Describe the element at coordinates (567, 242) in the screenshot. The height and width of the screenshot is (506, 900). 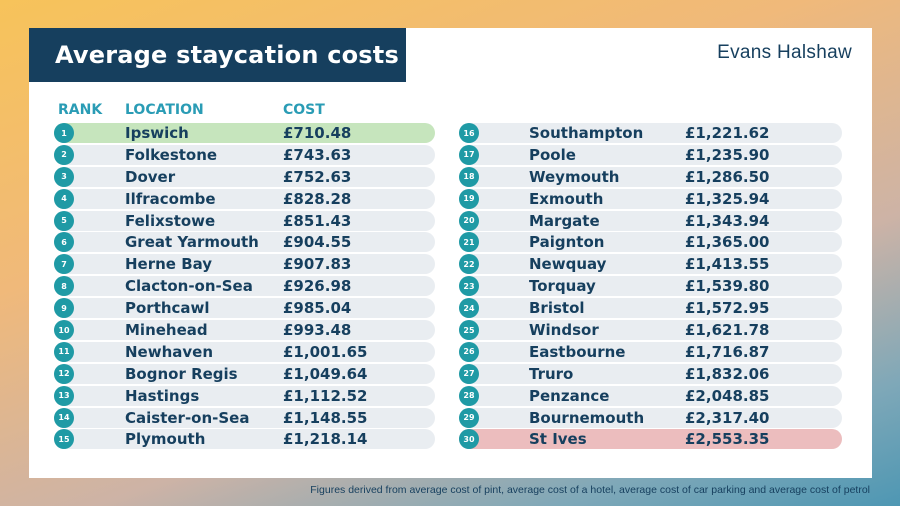
I see `location-name: Paignton` at that location.